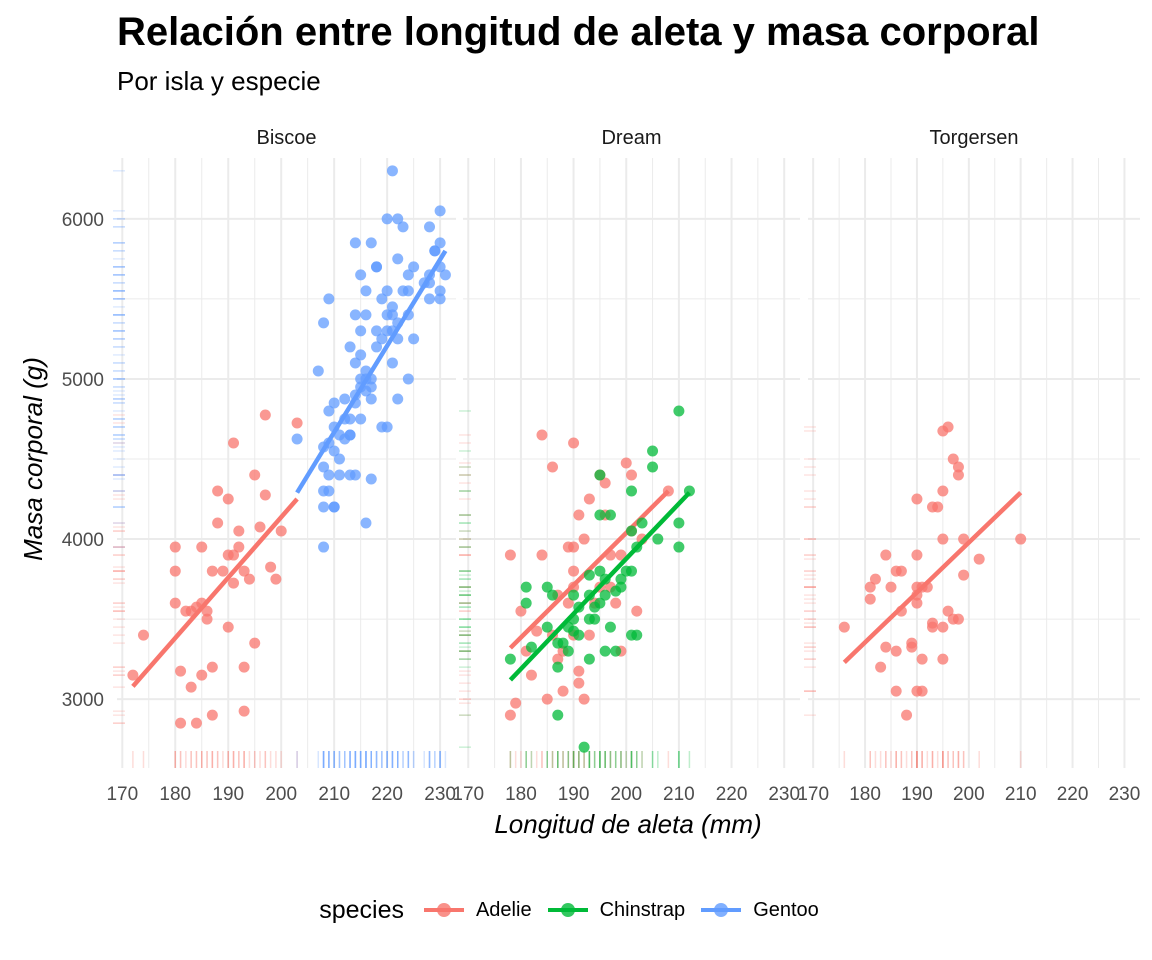  What do you see at coordinates (786, 909) in the screenshot?
I see `legend-label: Gentoo` at bounding box center [786, 909].